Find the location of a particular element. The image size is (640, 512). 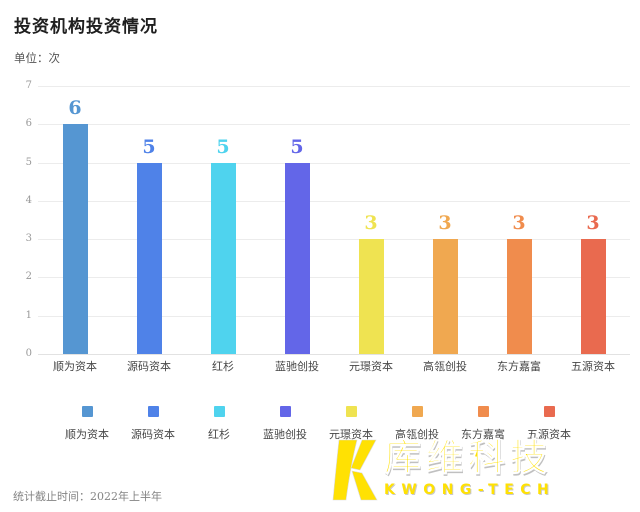

brand-logo-text: 库维科技 KWONG-TECH is located at coordinates (470, 467).